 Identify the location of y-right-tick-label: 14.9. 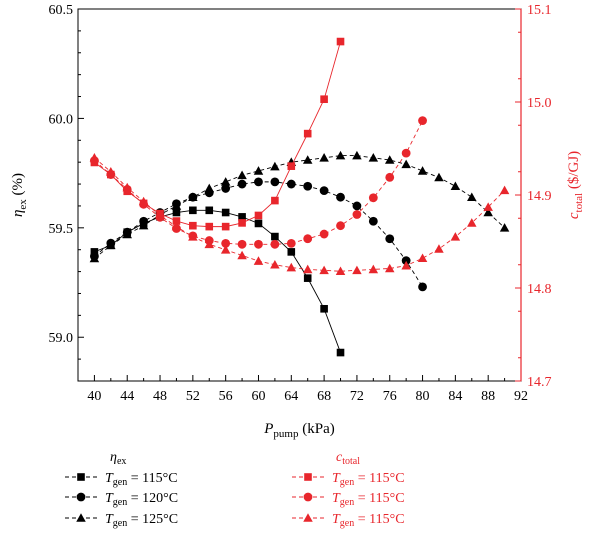
(539, 196).